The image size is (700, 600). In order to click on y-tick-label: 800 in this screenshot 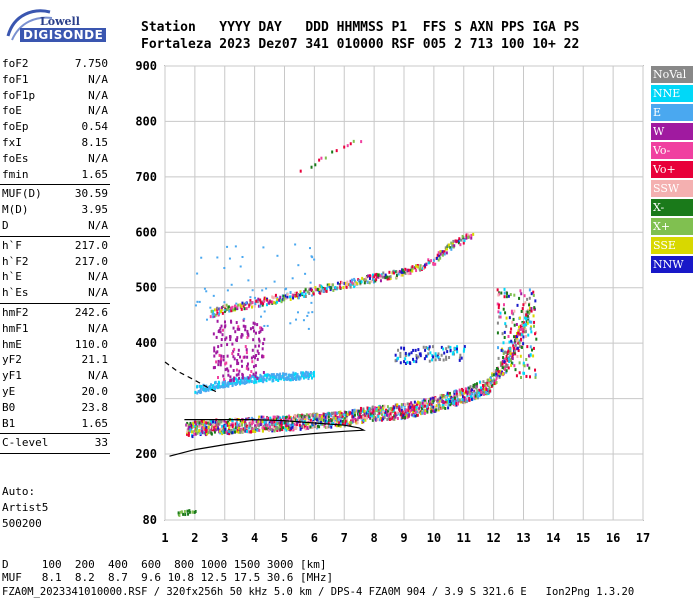, I will do `click(146, 121)`.